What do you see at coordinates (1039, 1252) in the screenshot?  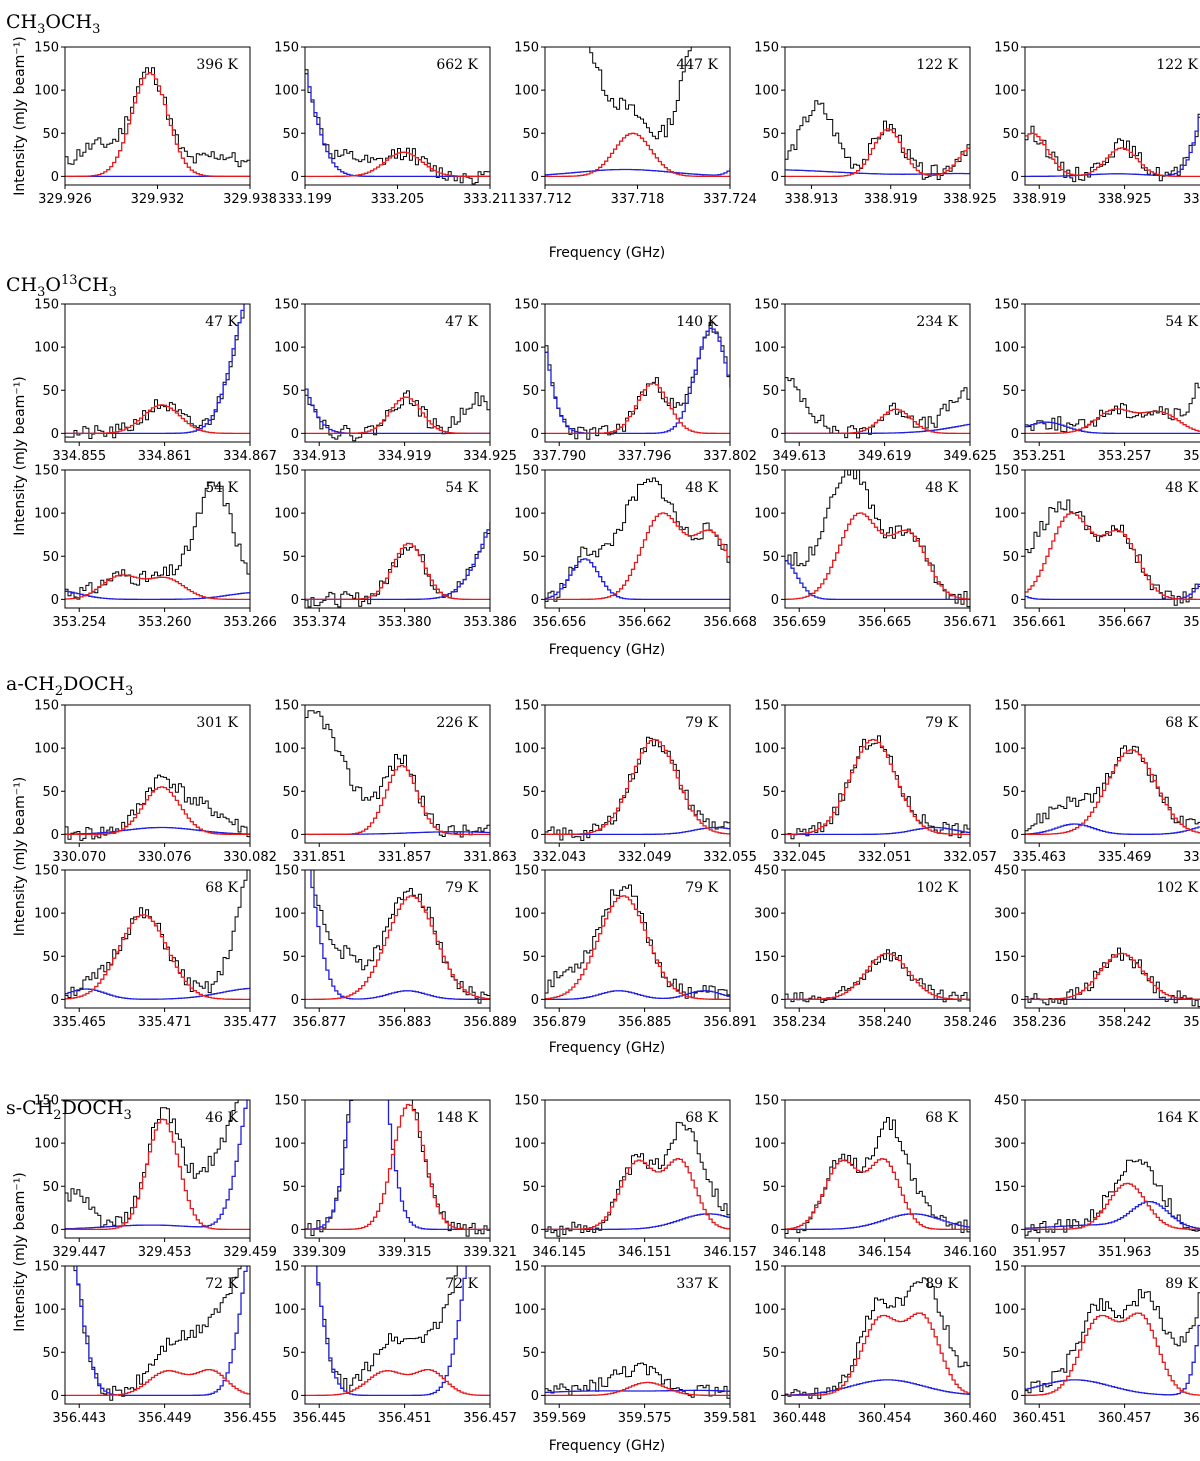 I see `x-tick-label: 351.957` at bounding box center [1039, 1252].